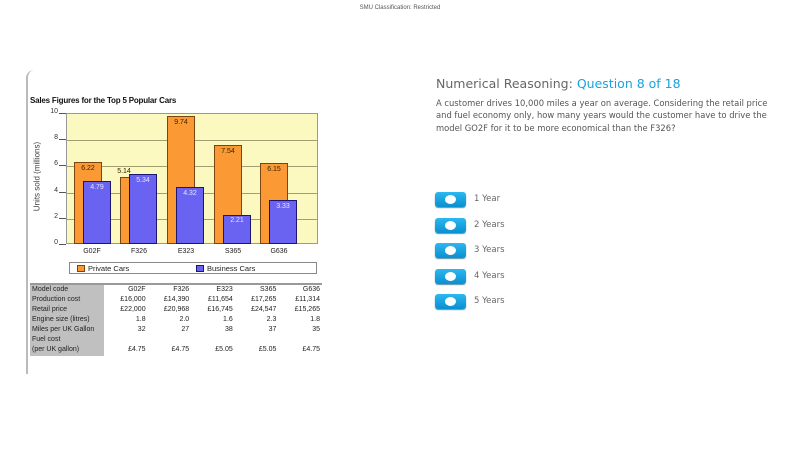 The image size is (800, 450). Describe the element at coordinates (109, 268) in the screenshot. I see `legend-label: Private Cars` at that location.